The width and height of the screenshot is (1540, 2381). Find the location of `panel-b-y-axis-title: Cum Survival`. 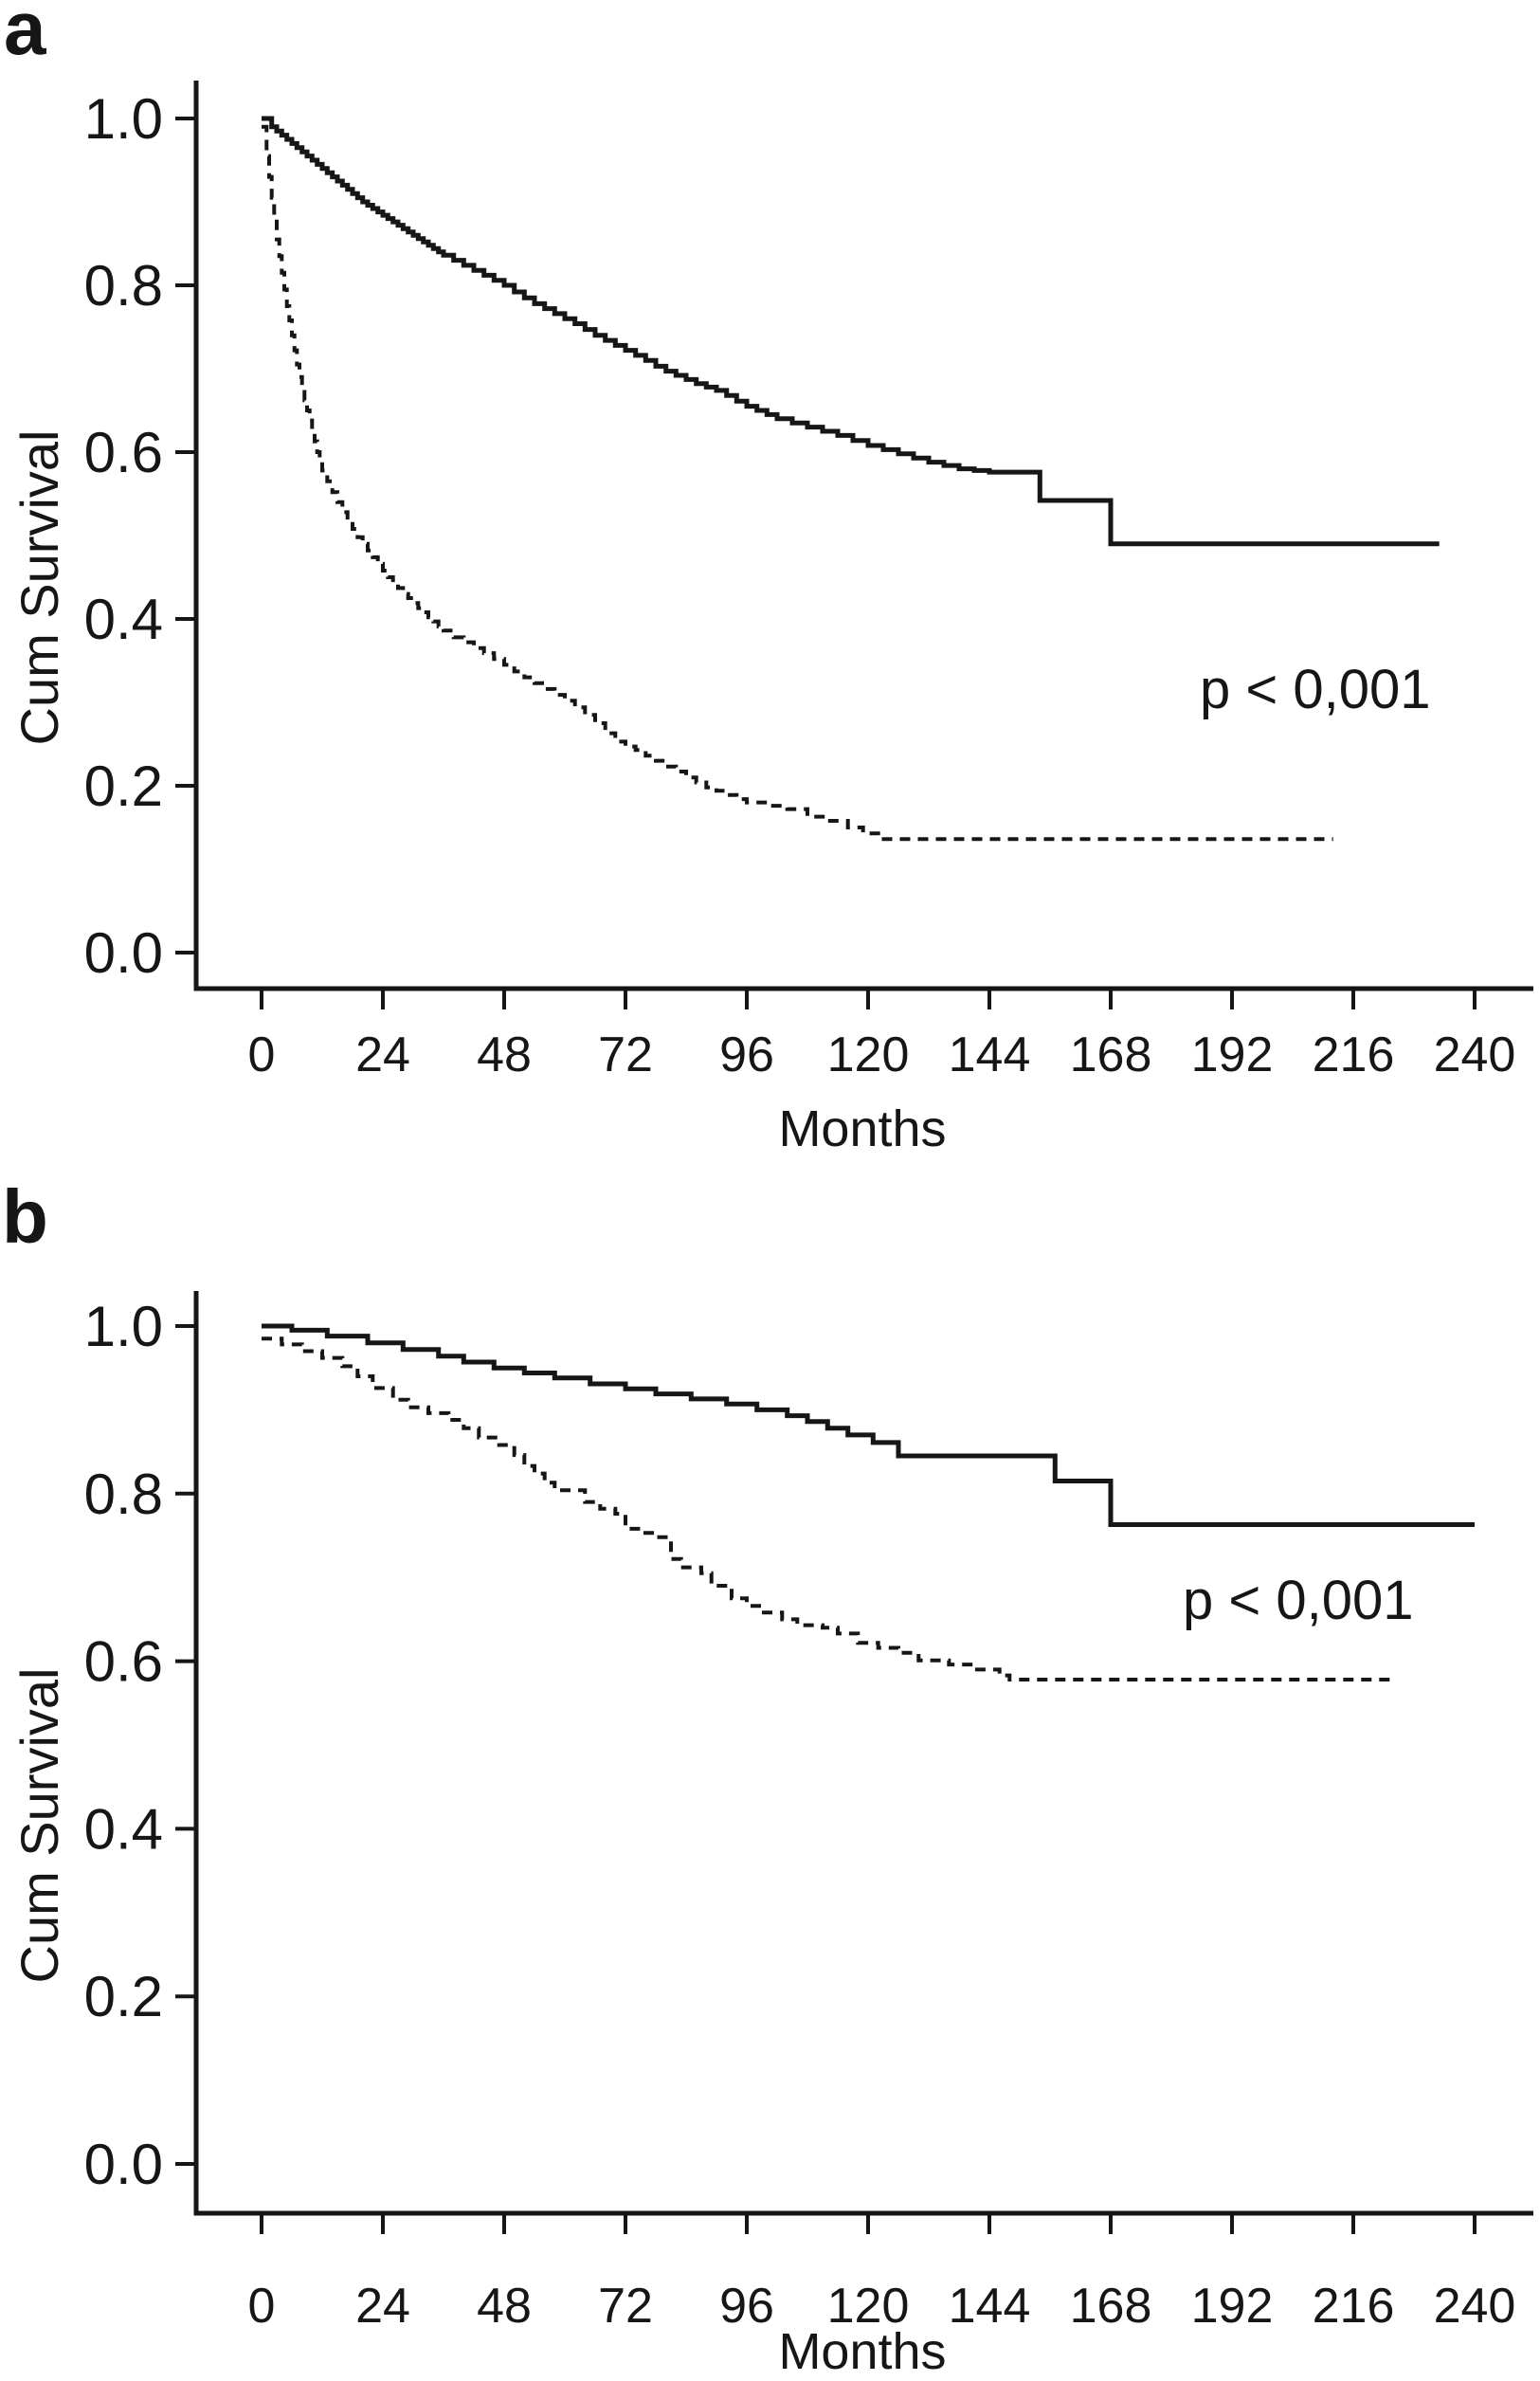

panel-b-y-axis-title: Cum Survival is located at coordinates (39, 1825).